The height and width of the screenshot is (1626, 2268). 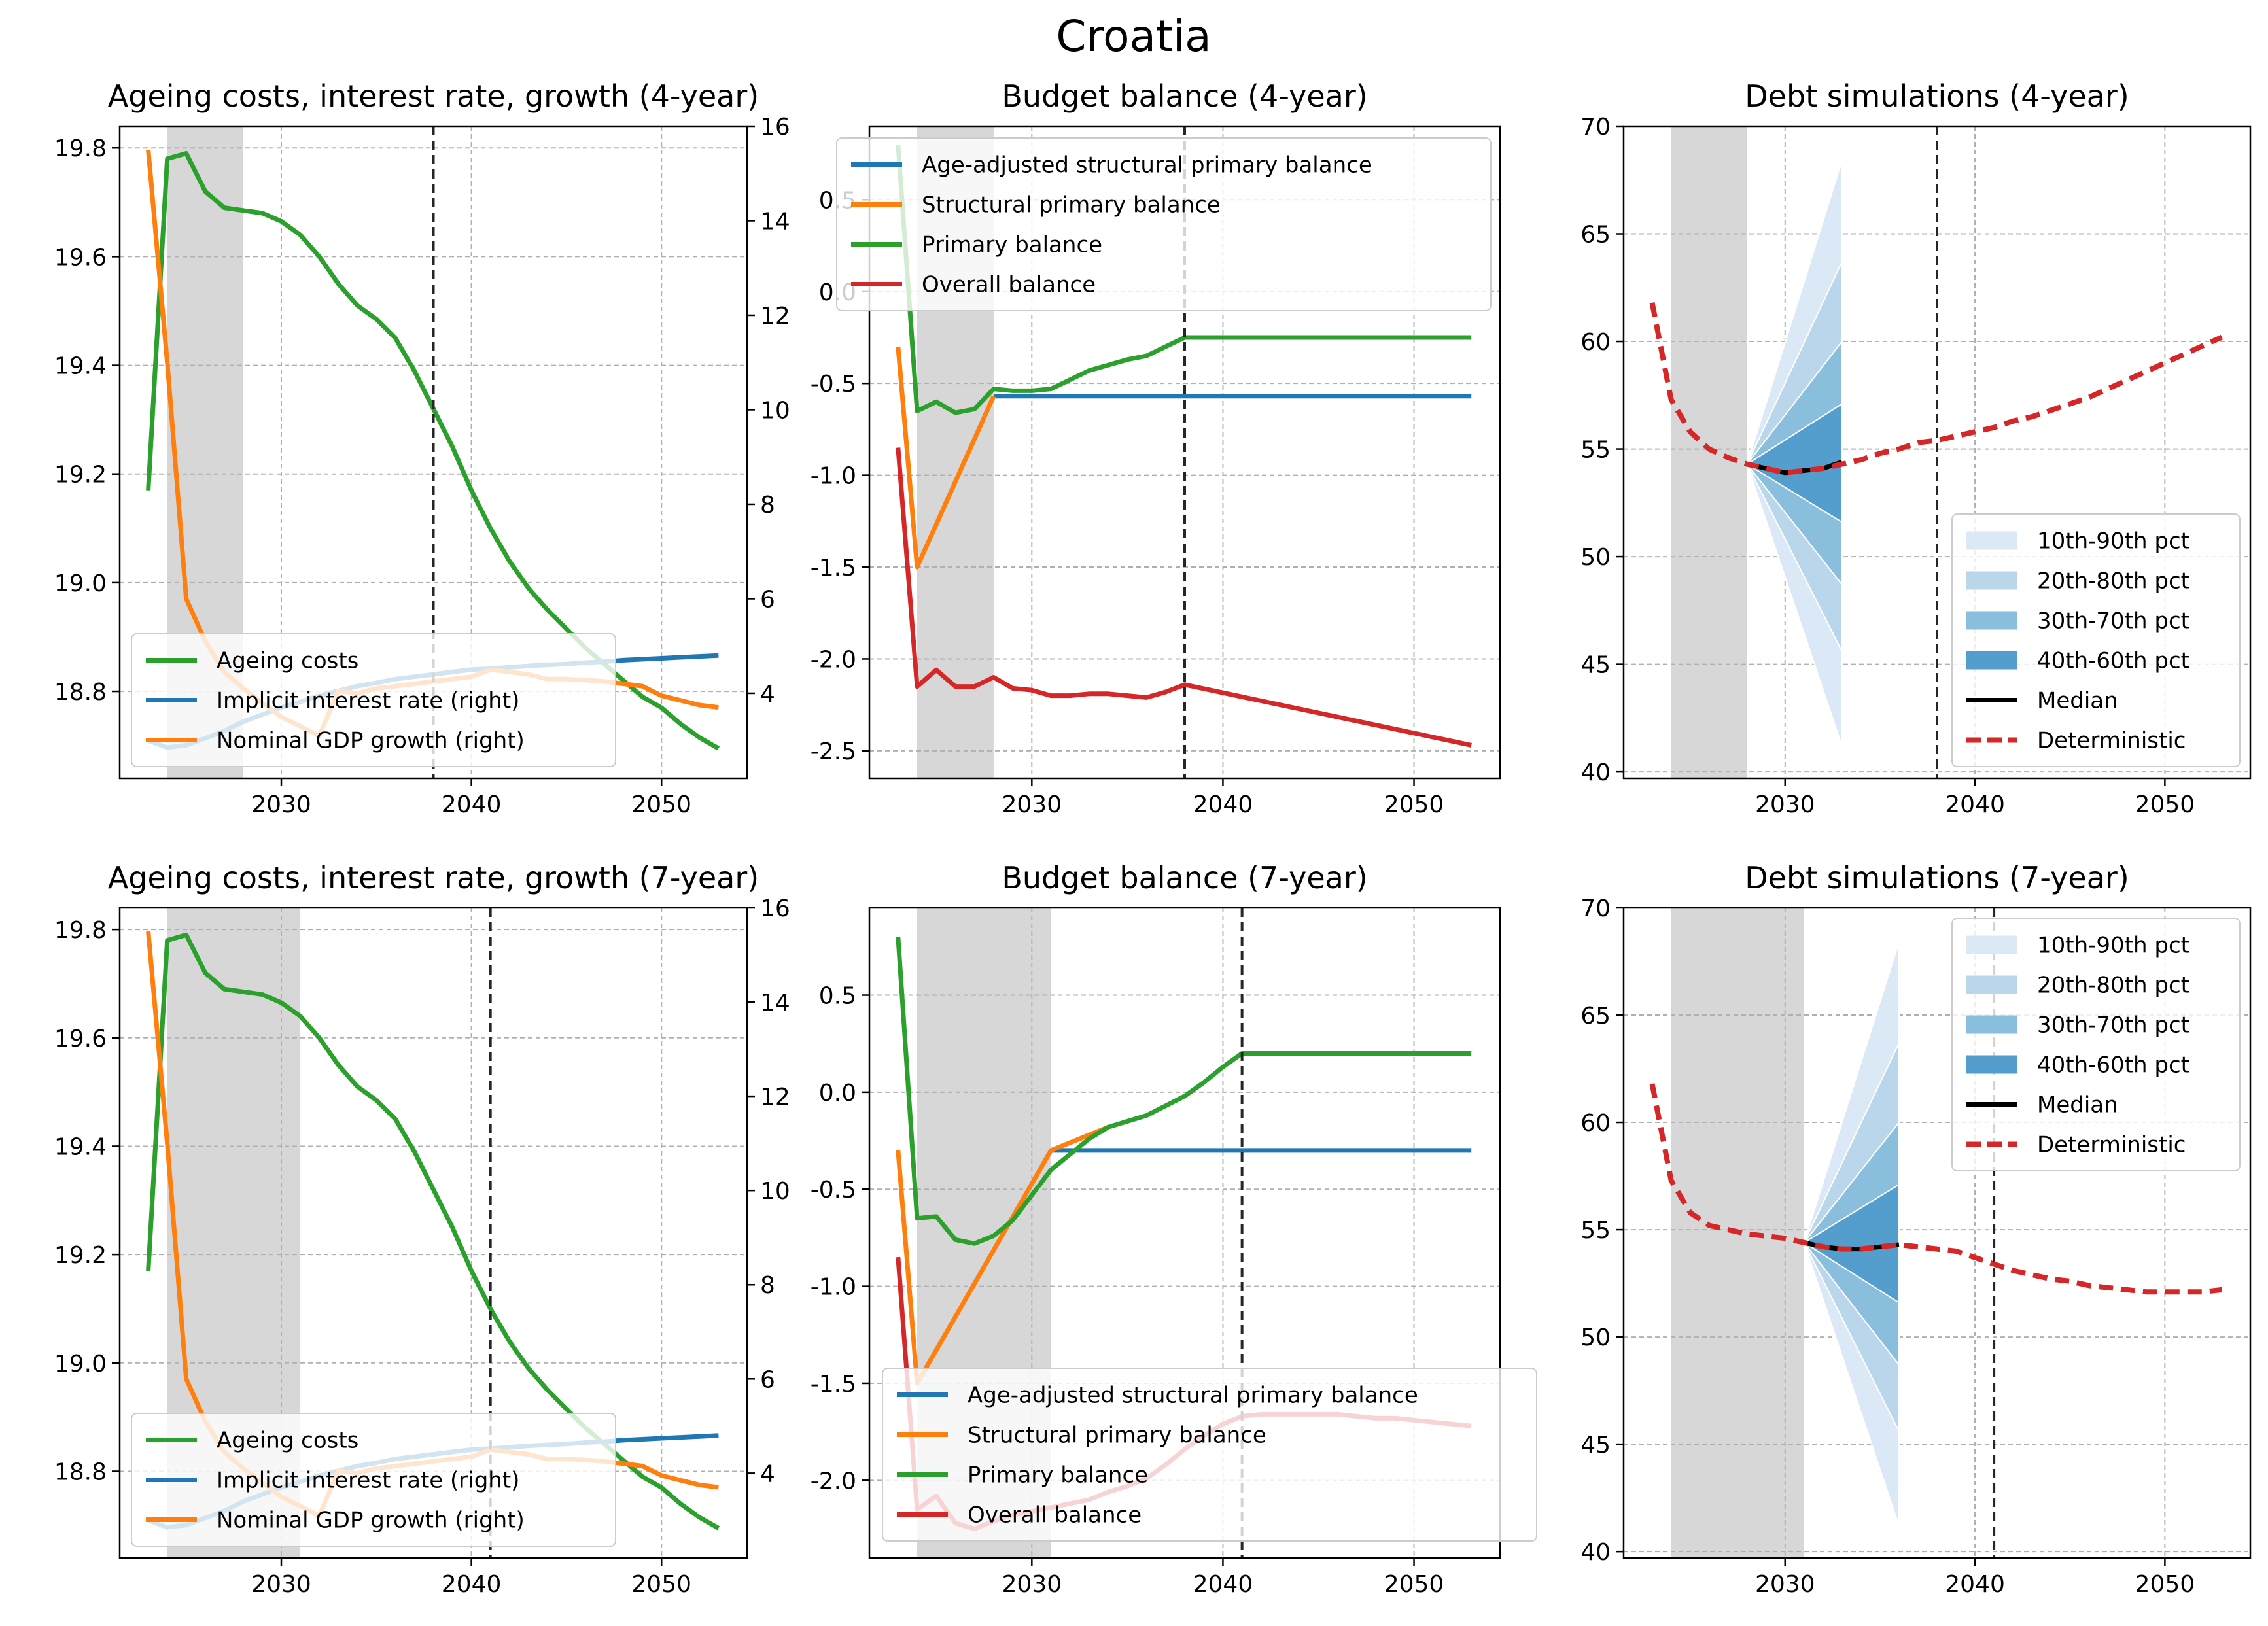 What do you see at coordinates (837, 1093) in the screenshot?
I see `y-tick-label: 0.0` at bounding box center [837, 1093].